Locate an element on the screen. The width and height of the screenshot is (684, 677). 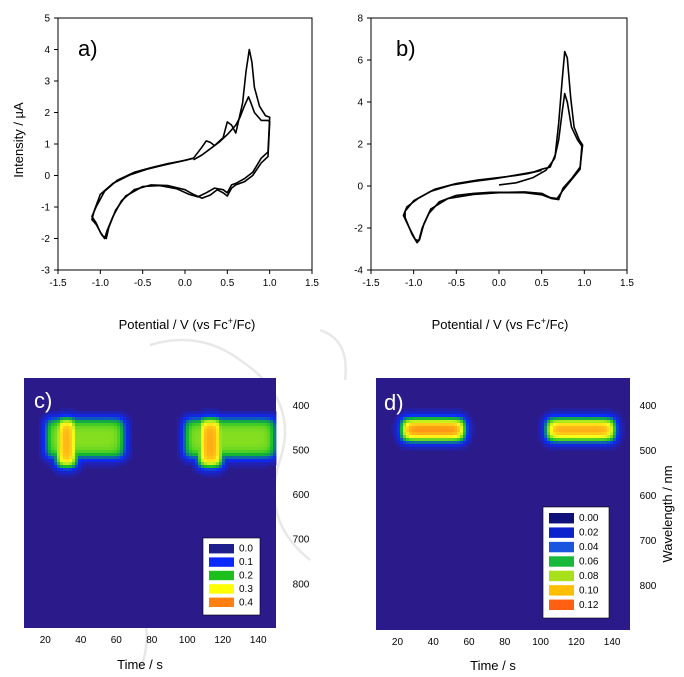
wavelength-tick-label: 700 is located at coordinates (301, 540).